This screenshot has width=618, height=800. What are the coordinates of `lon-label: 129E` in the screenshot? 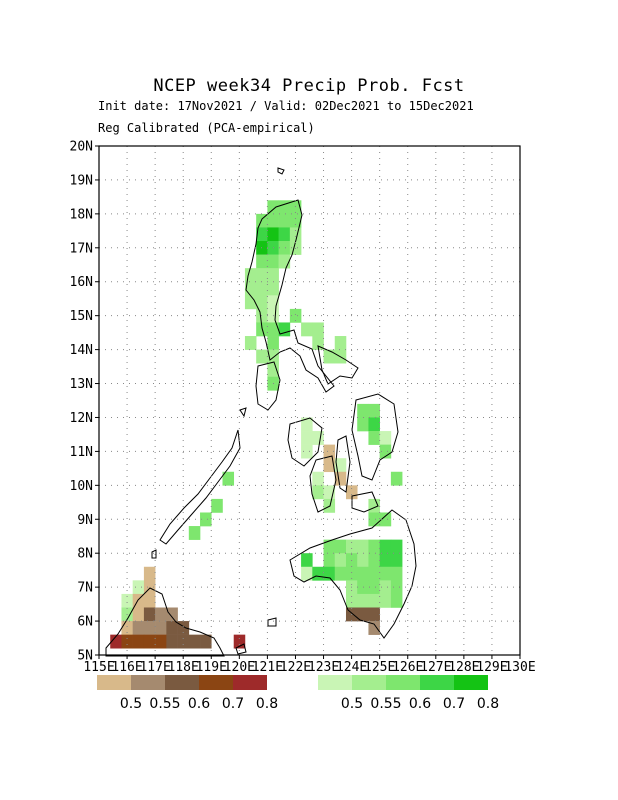 It's located at (491, 667).